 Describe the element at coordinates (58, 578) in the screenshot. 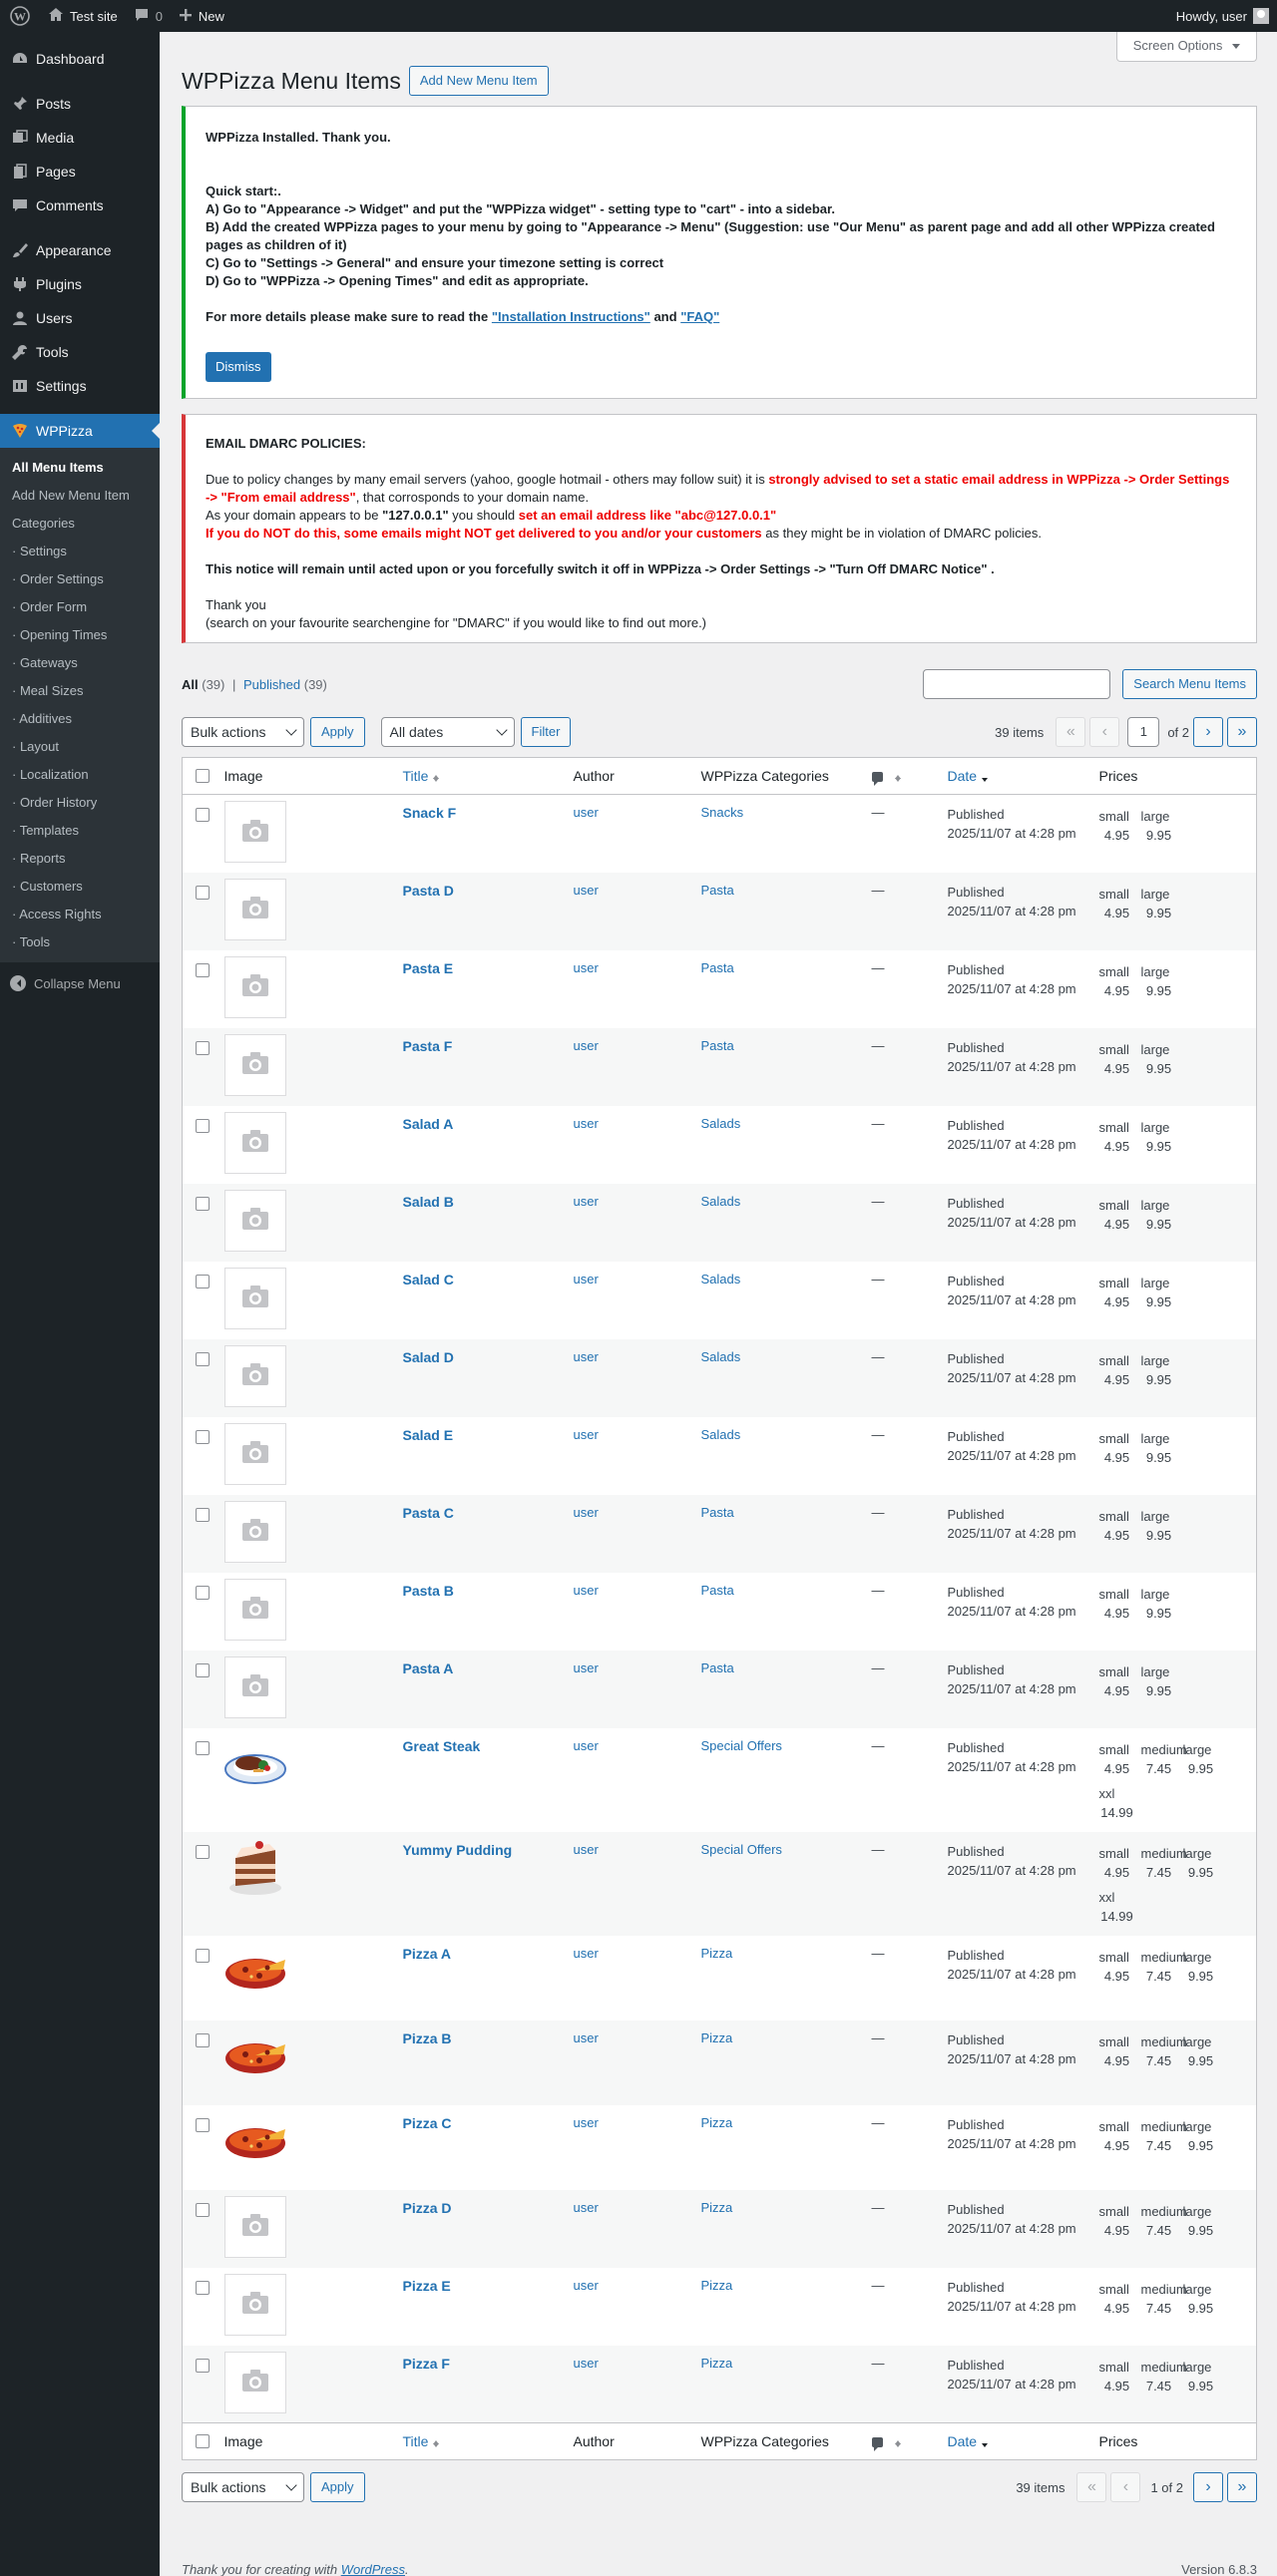

I see `submenu-item: · Order Settings` at that location.